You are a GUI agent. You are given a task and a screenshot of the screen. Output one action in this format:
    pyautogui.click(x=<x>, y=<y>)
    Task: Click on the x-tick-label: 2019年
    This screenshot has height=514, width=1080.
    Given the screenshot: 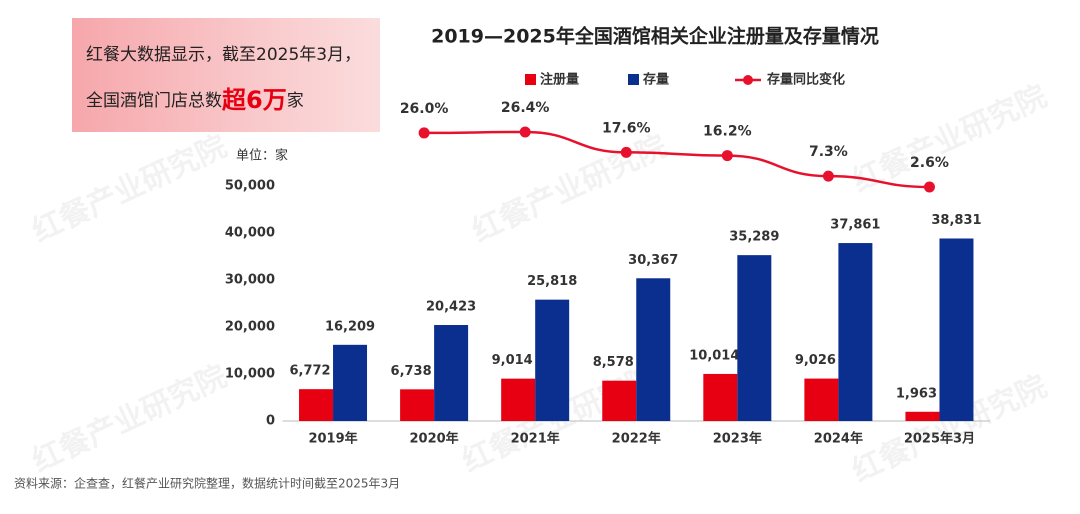 What is the action you would take?
    pyautogui.click(x=332, y=439)
    